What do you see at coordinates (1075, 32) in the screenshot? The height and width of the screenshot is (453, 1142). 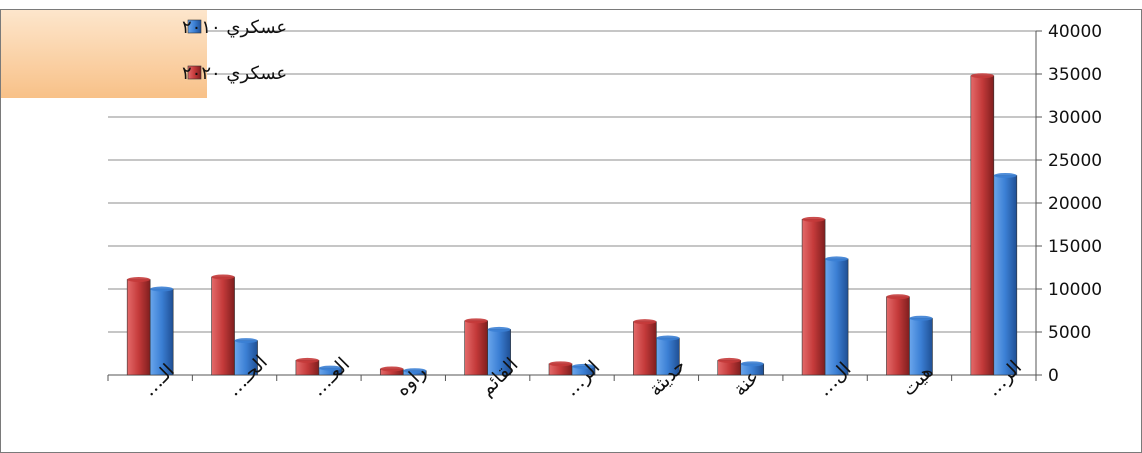 I see `y-tick-label: 40000` at bounding box center [1075, 32].